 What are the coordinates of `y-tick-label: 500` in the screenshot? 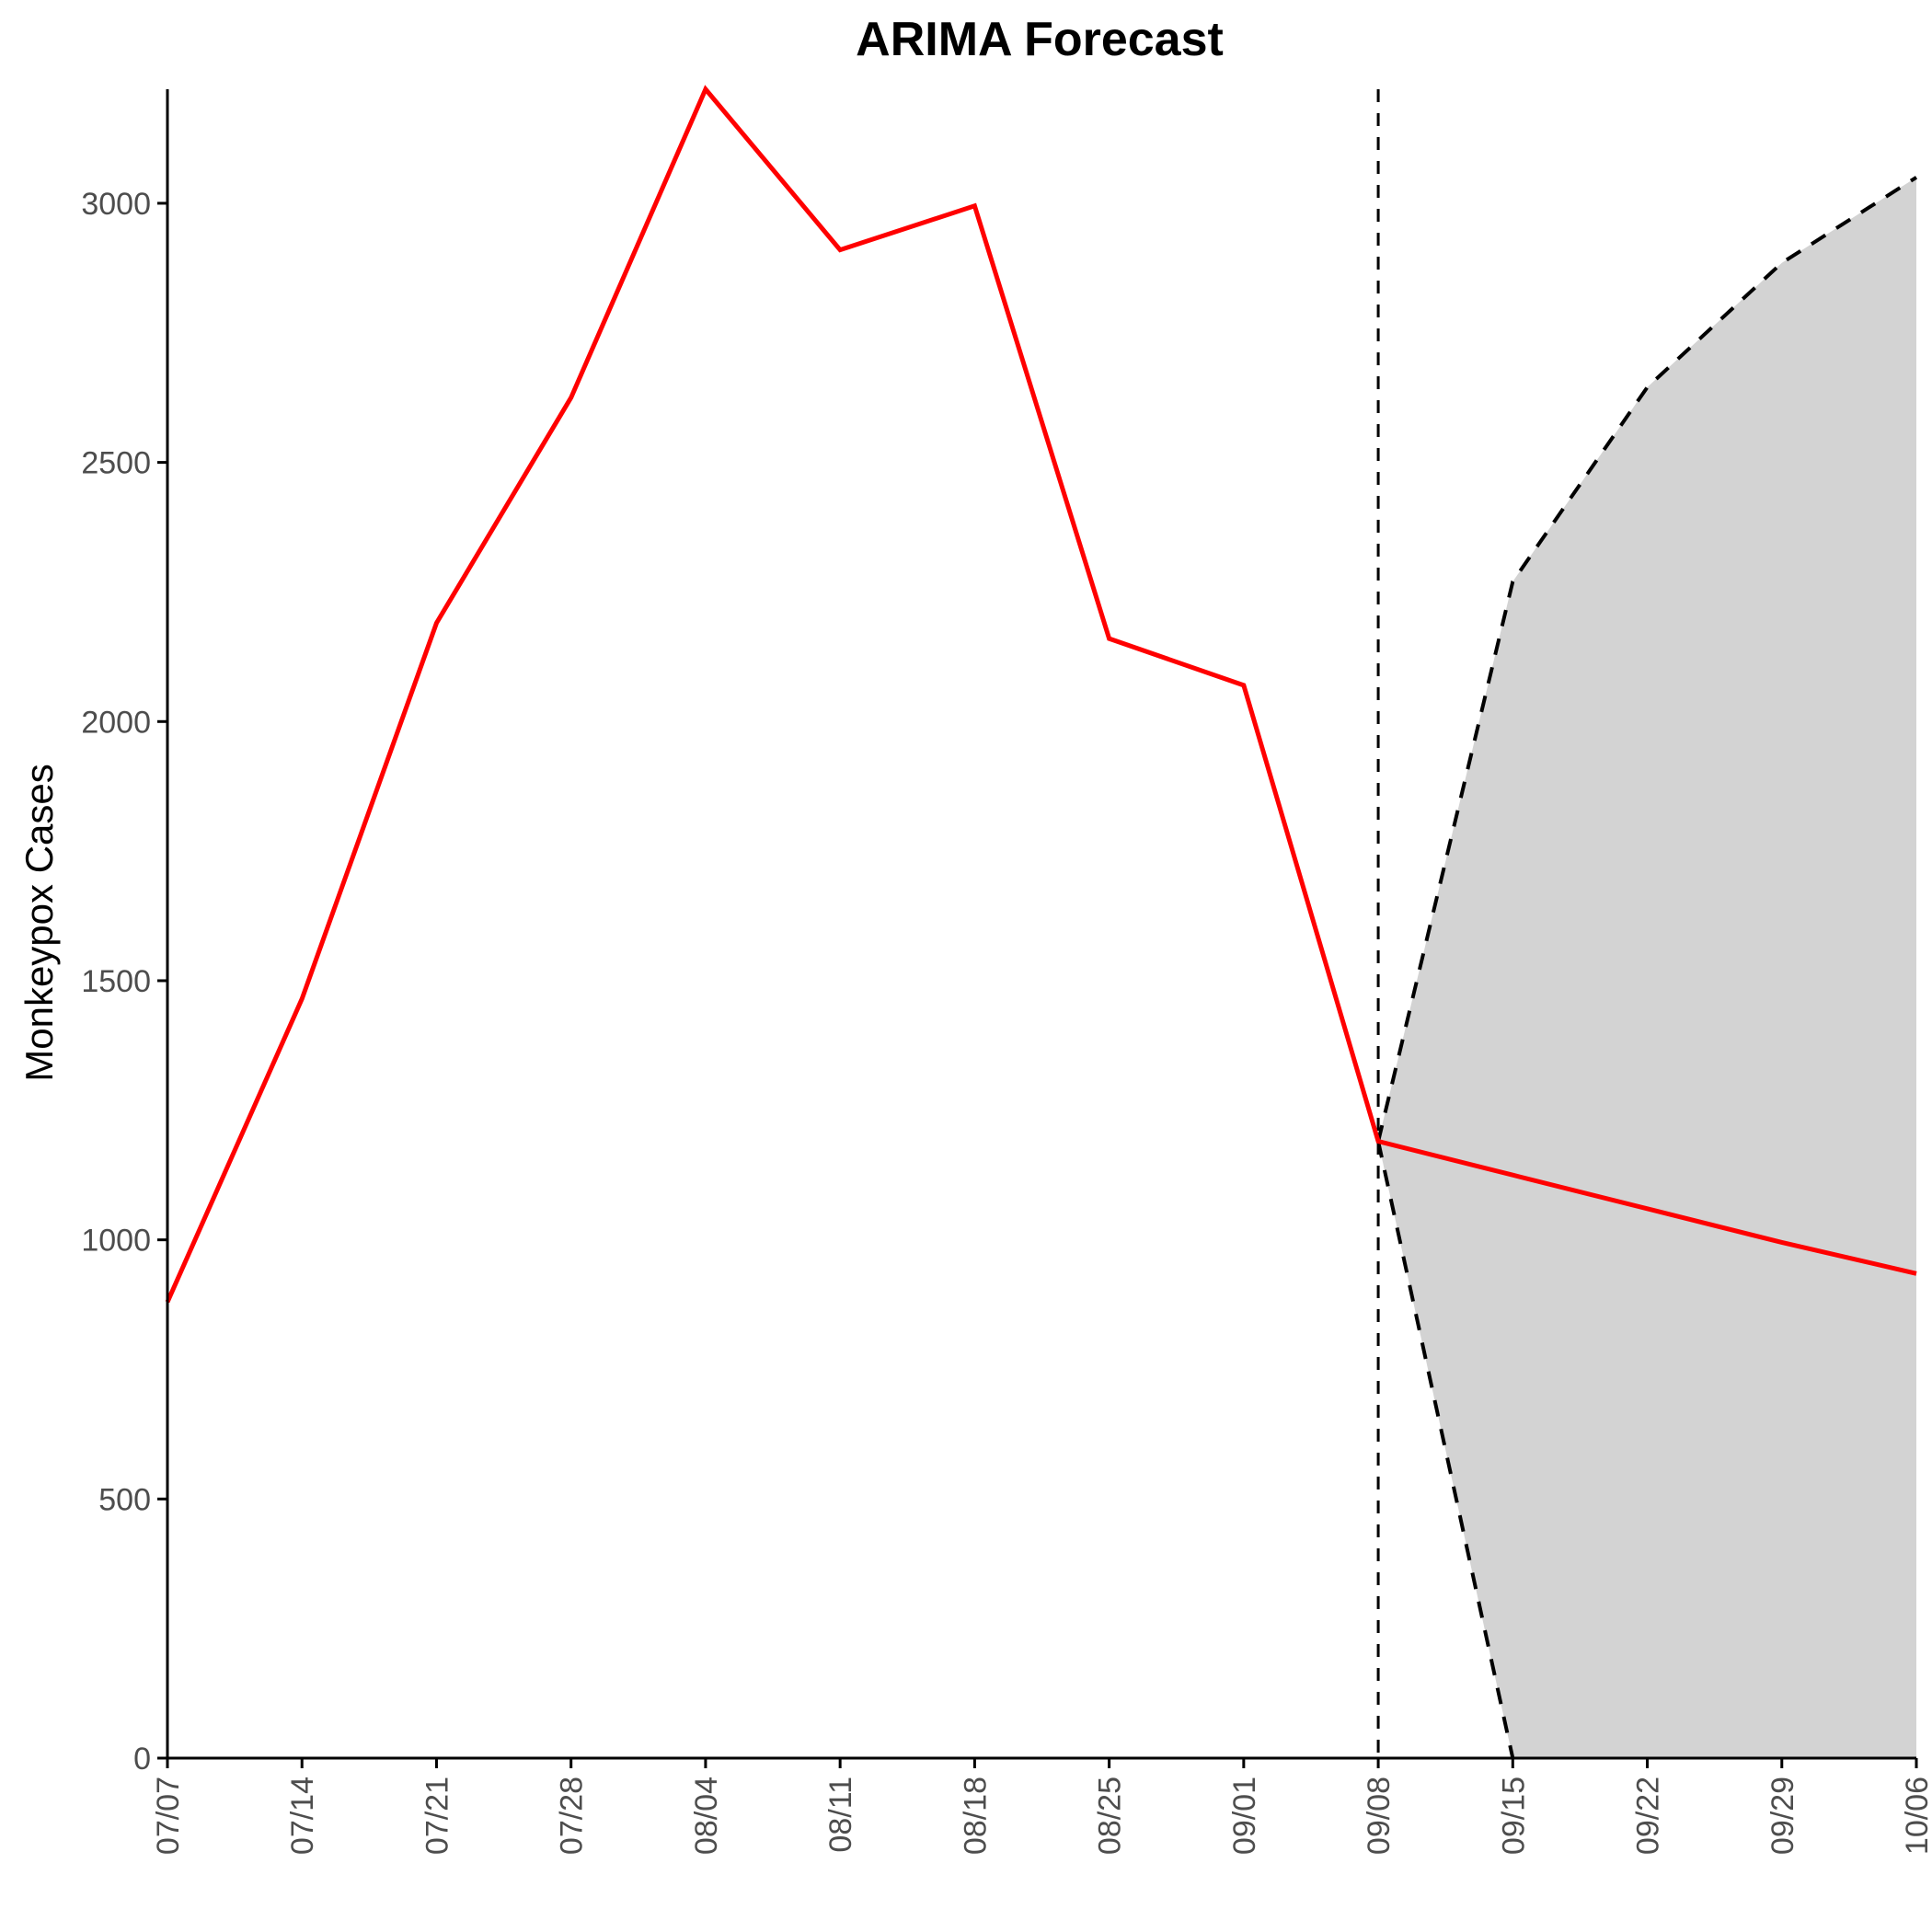 It's located at (124, 1499).